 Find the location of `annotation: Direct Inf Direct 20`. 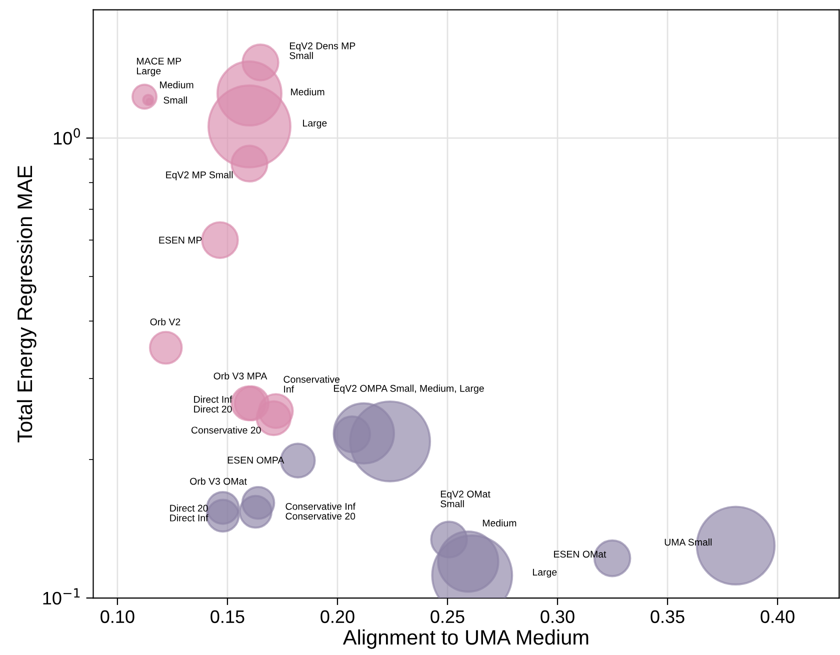

annotation: Direct Inf Direct 20 is located at coordinates (213, 404).